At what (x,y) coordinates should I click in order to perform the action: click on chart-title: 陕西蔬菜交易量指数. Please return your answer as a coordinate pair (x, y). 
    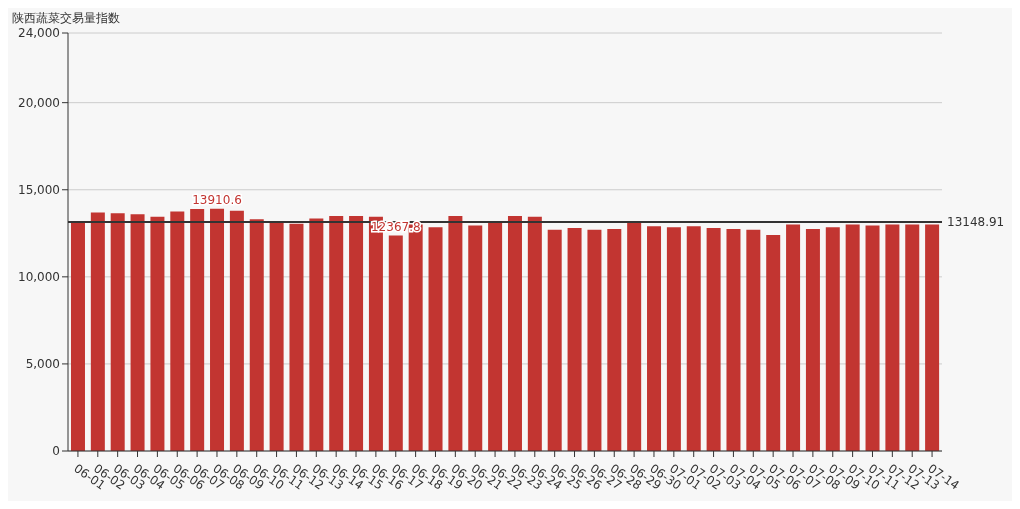
    Looking at the image, I should click on (66, 18).